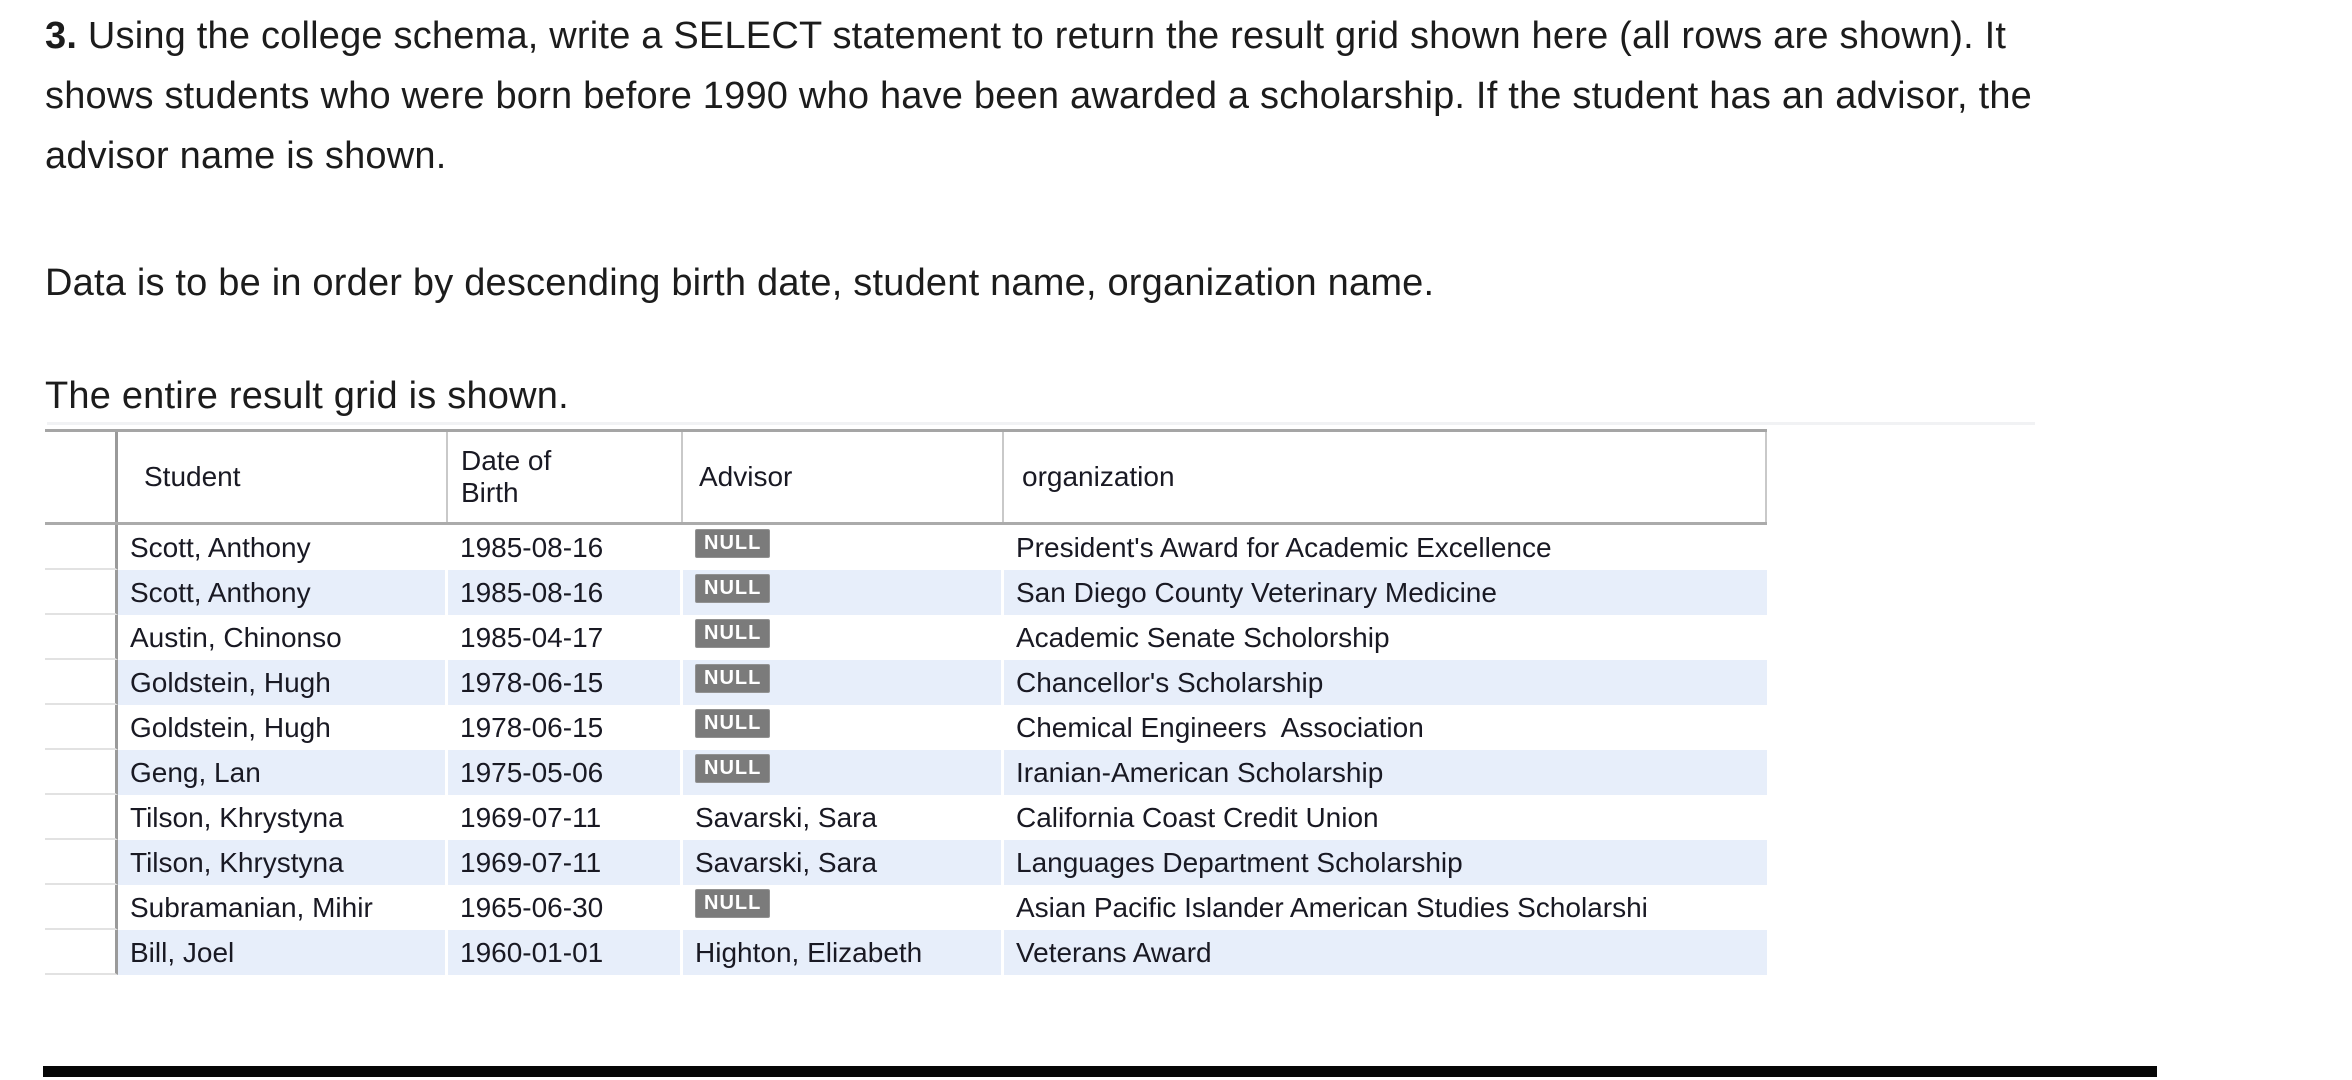 Image resolution: width=2352 pixels, height=1080 pixels. Describe the element at coordinates (283, 477) in the screenshot. I see `column-header-student: Student` at that location.